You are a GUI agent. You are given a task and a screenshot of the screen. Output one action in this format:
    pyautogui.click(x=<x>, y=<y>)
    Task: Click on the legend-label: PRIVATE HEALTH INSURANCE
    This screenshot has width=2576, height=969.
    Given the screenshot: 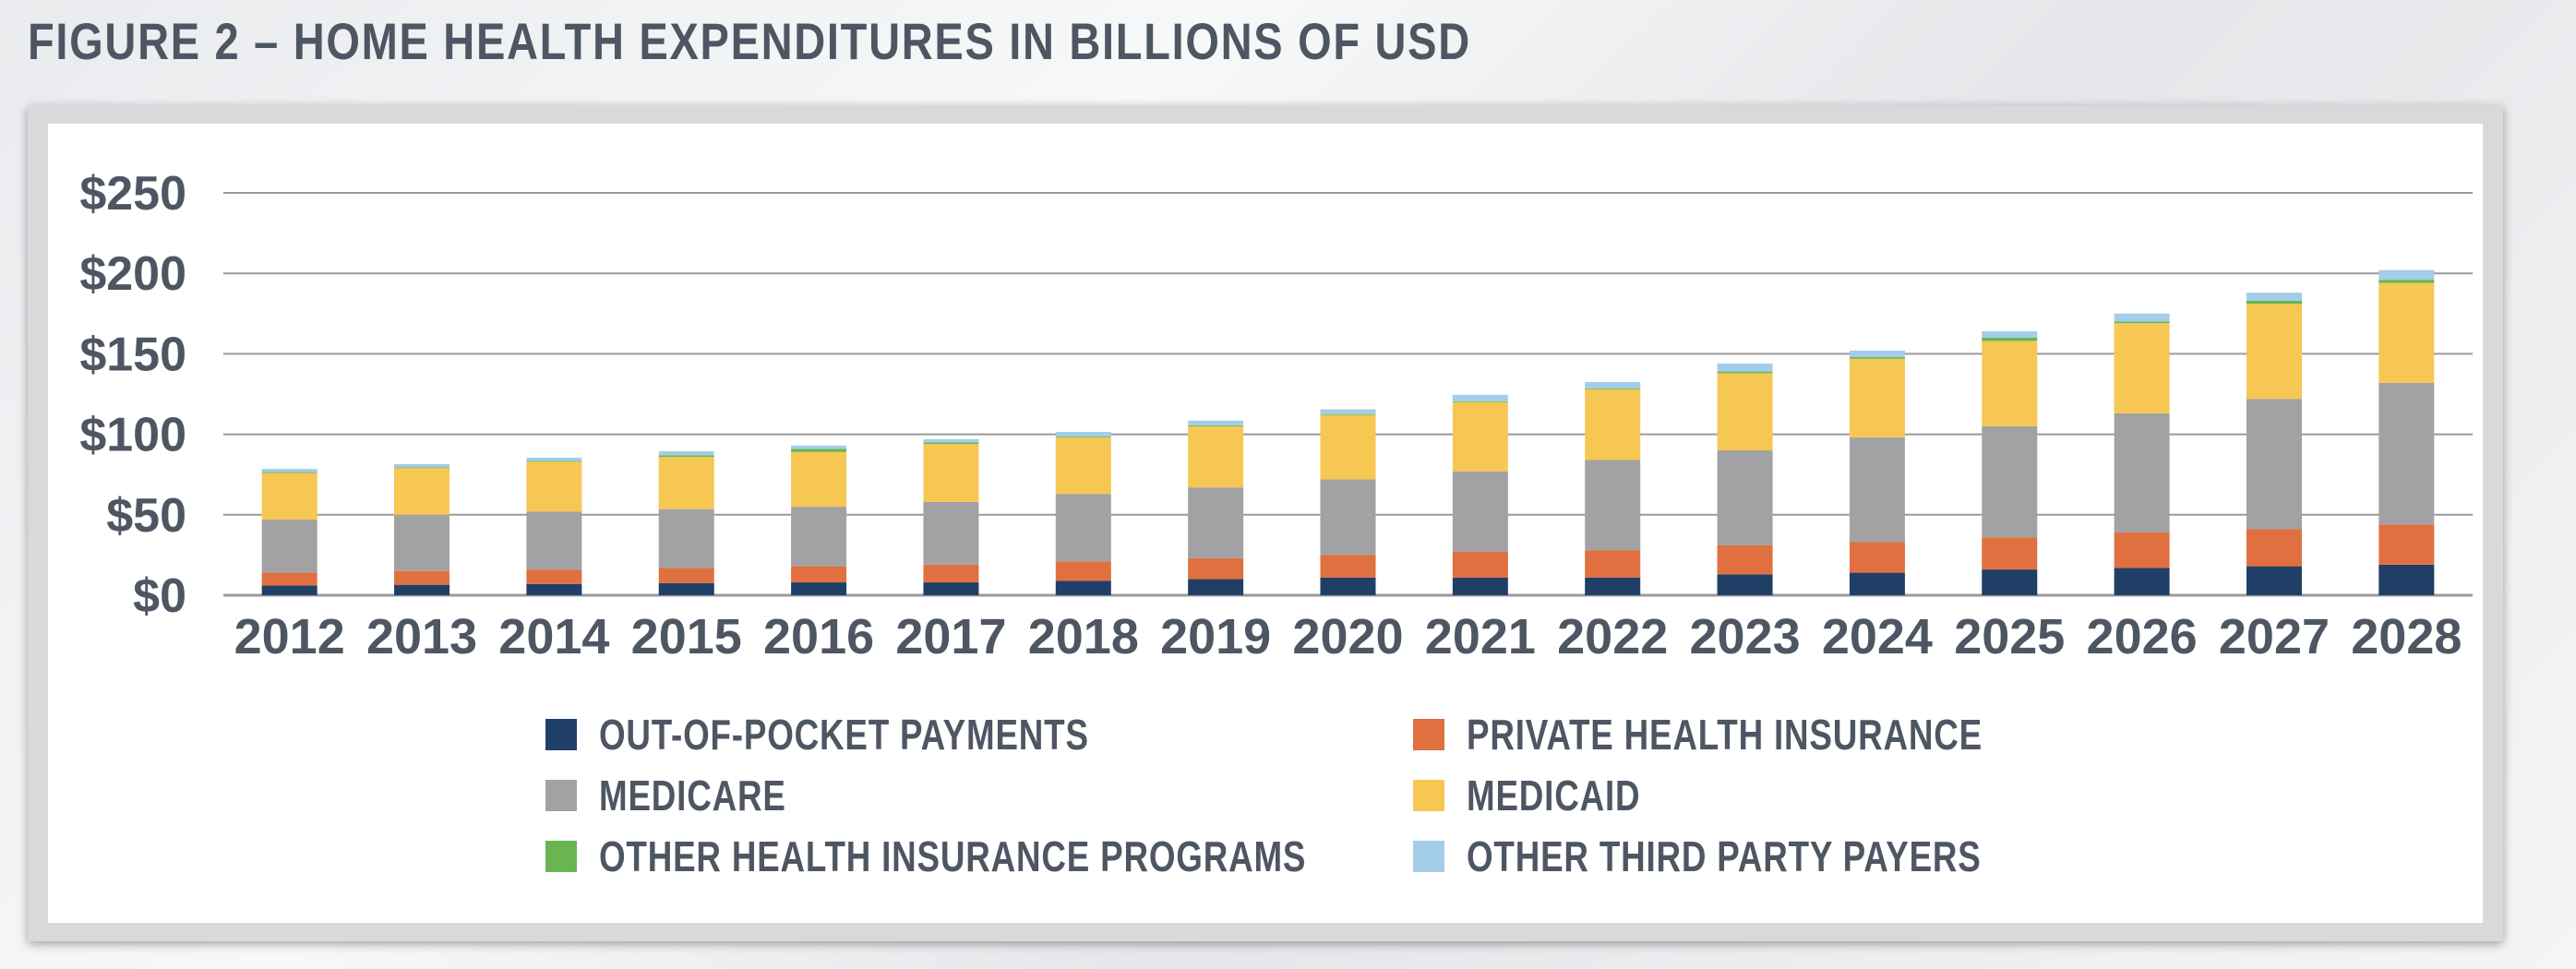 What is the action you would take?
    pyautogui.click(x=1725, y=735)
    